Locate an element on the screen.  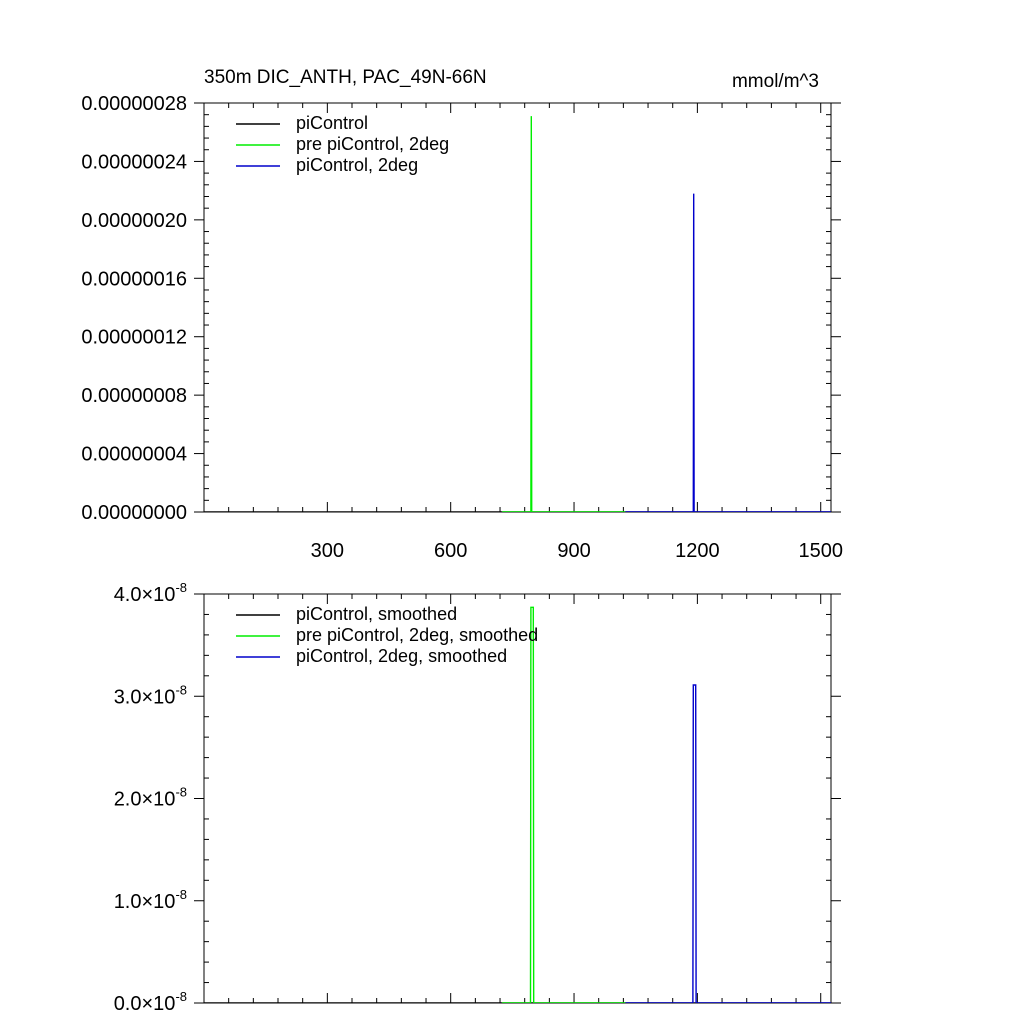
legend-label: pre piControl, 2deg is located at coordinates (372, 144).